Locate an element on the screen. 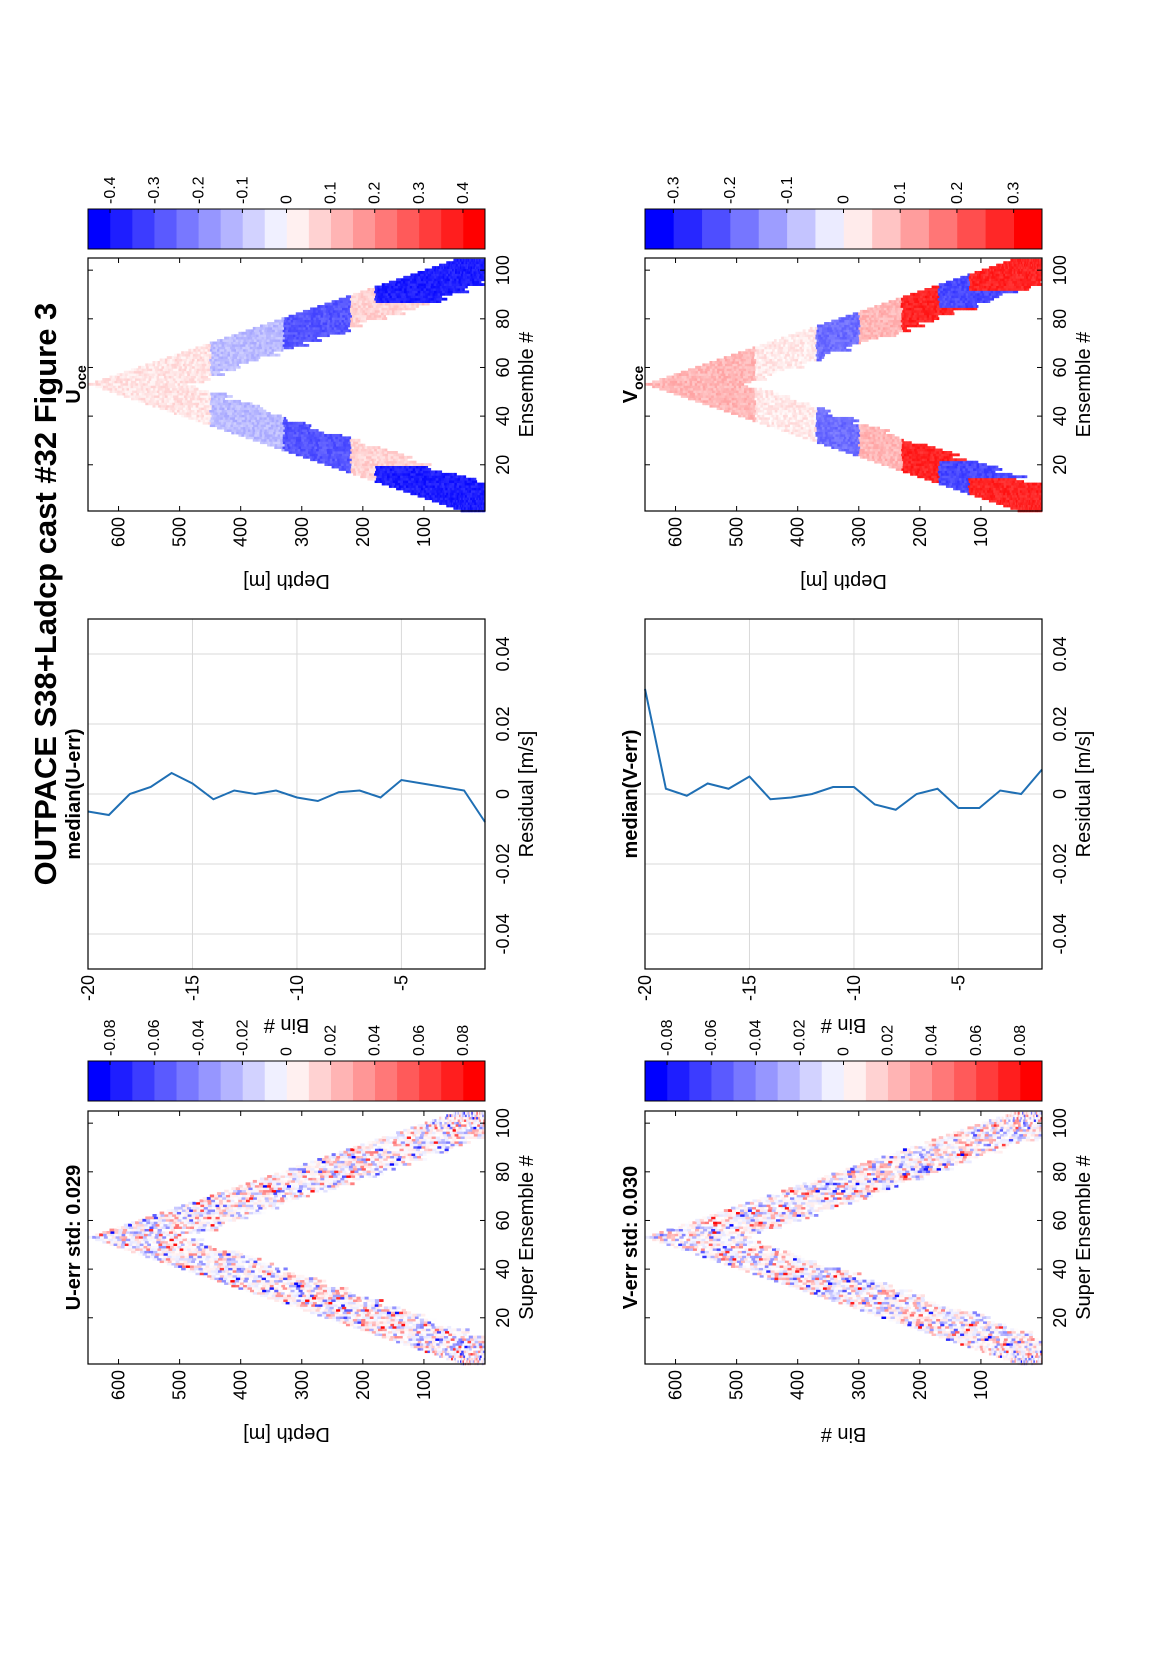 The height and width of the screenshot is (1679, 1165). colorbar-swatch is located at coordinates (209, 1081).